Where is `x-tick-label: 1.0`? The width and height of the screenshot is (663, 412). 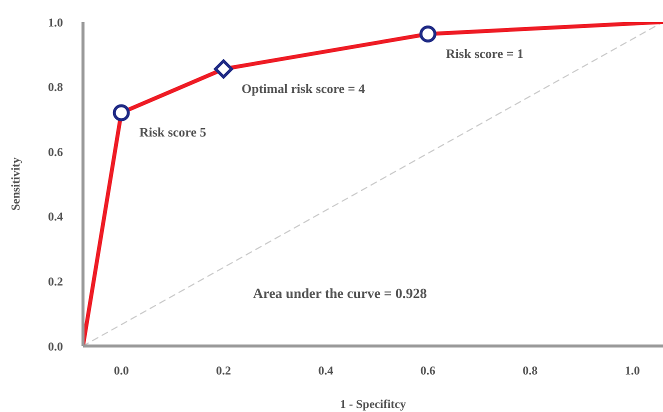 x-tick-label: 1.0 is located at coordinates (632, 371).